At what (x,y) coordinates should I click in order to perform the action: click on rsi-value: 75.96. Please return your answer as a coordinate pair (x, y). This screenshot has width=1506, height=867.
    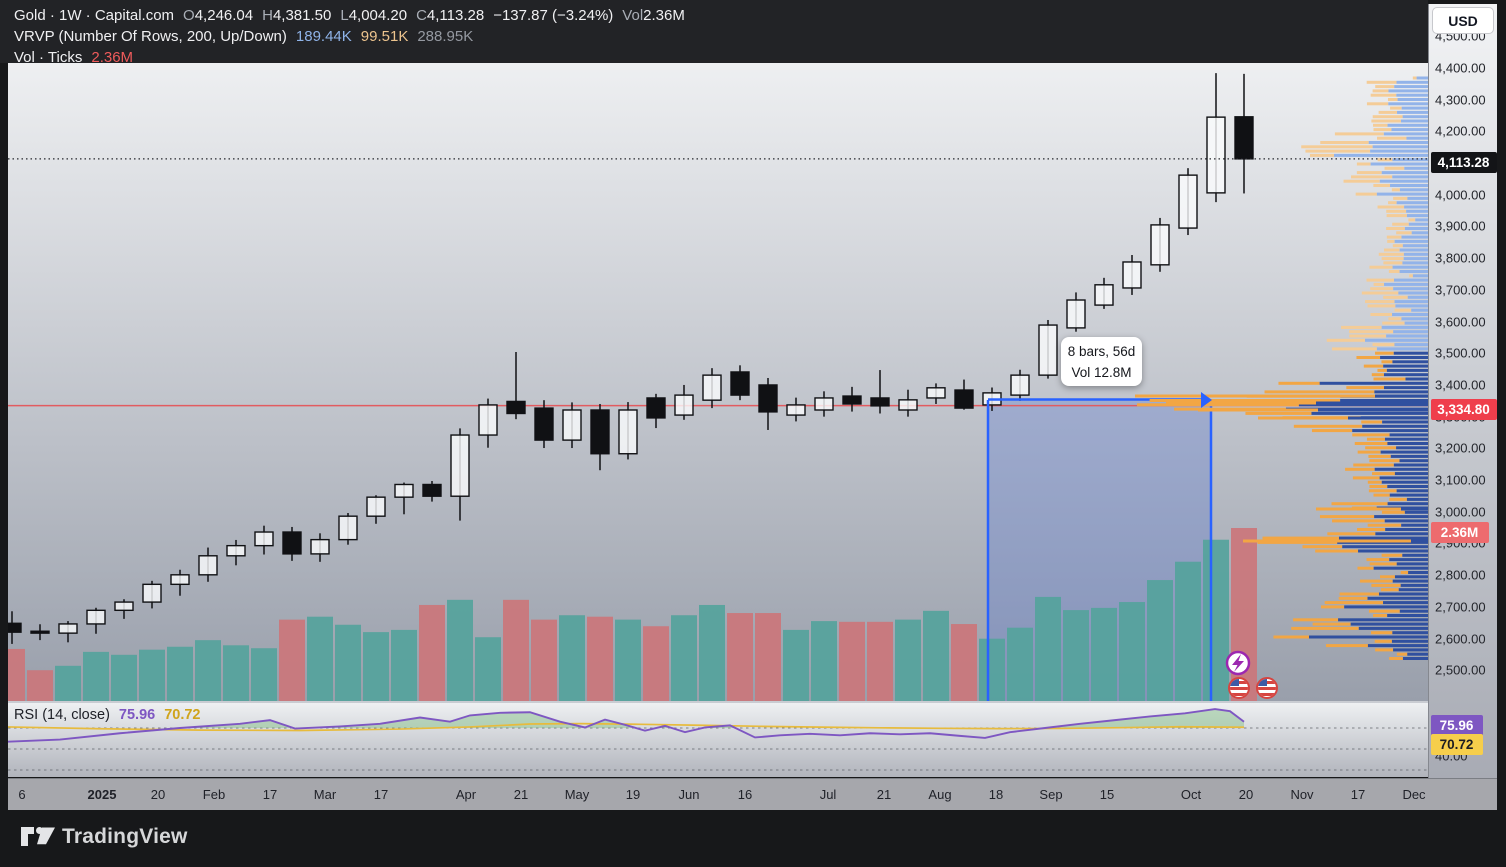
    Looking at the image, I should click on (137, 715).